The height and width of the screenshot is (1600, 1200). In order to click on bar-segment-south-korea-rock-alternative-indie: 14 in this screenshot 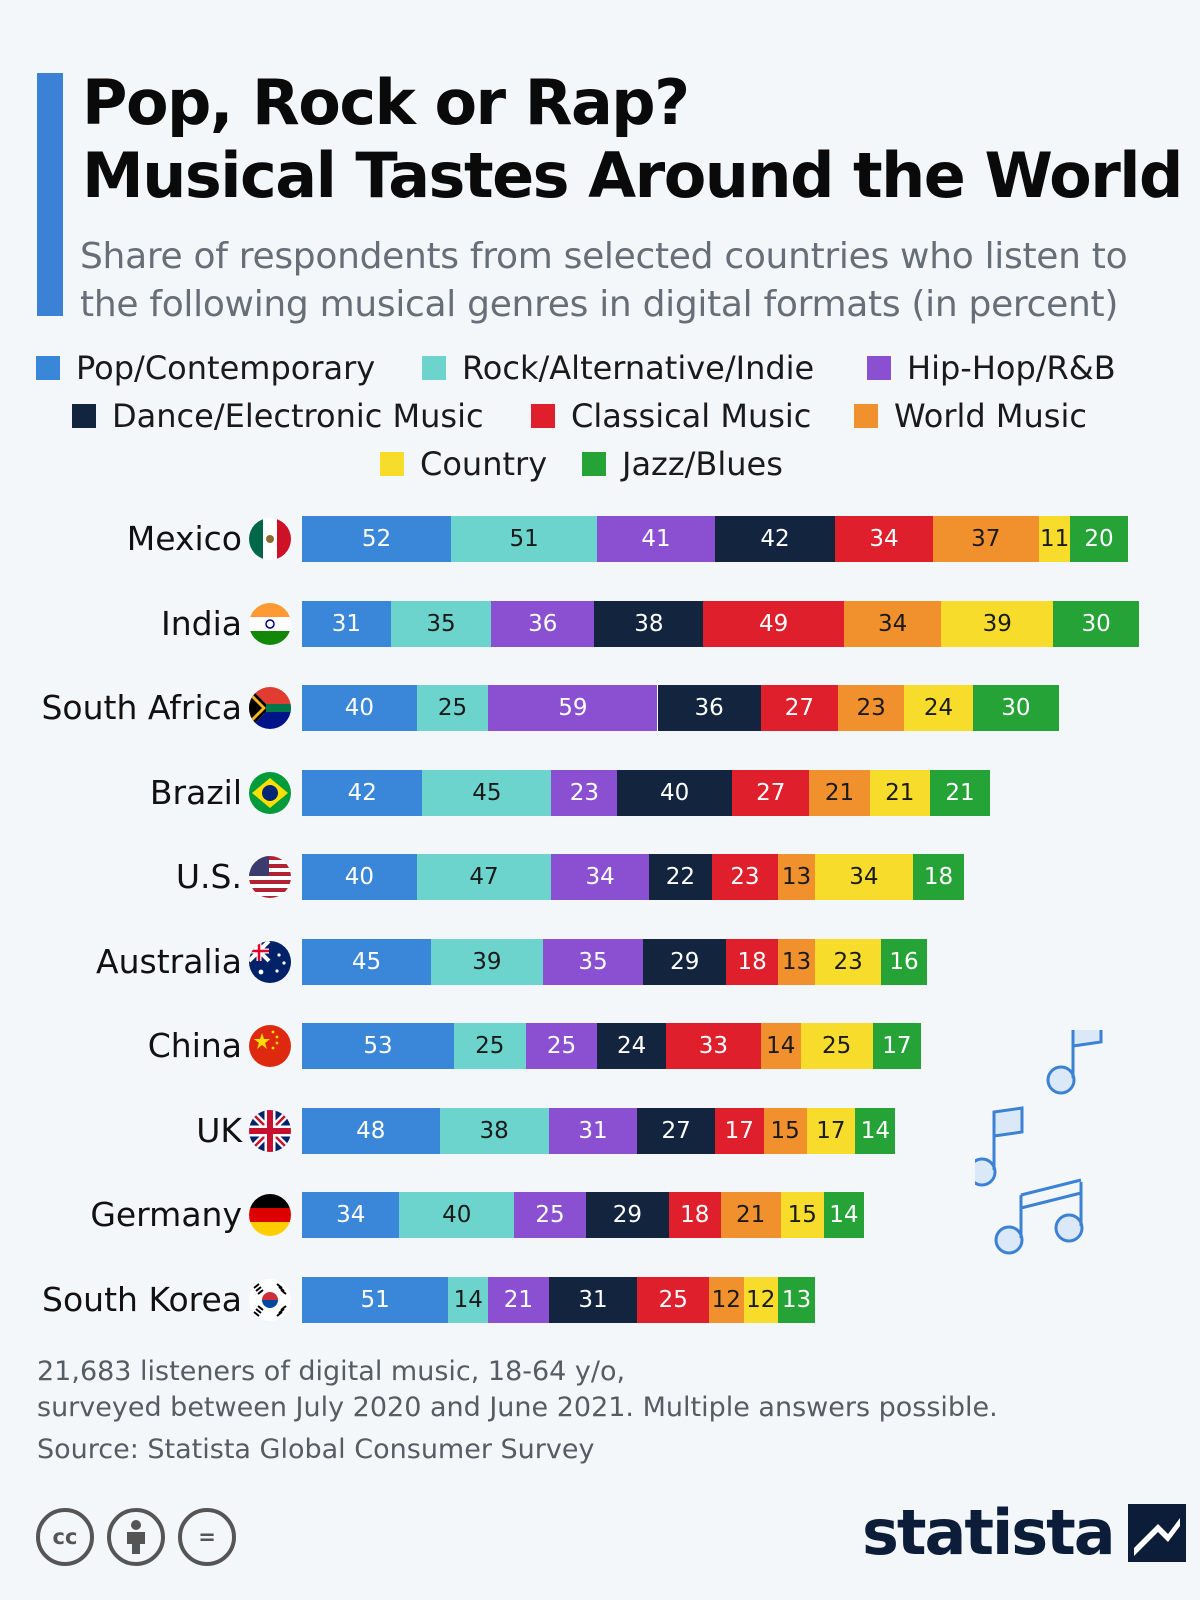, I will do `click(468, 1299)`.